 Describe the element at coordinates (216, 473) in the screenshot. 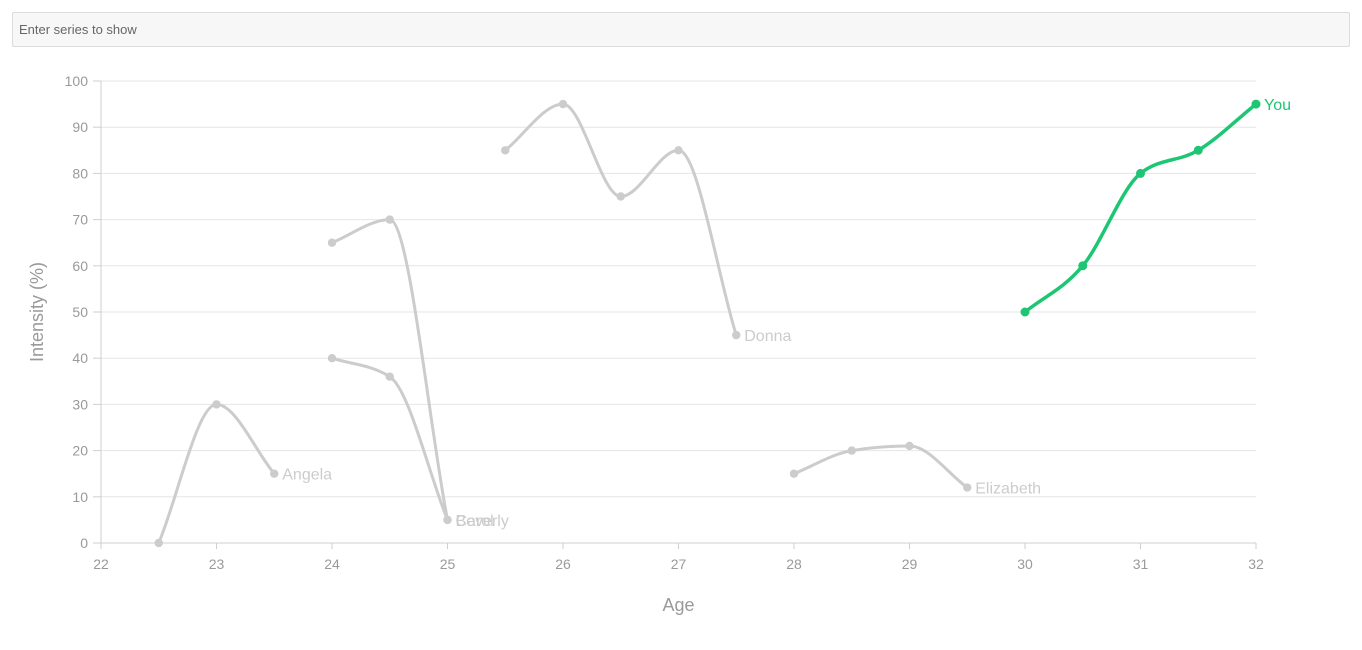

I see `series-line-angela` at that location.